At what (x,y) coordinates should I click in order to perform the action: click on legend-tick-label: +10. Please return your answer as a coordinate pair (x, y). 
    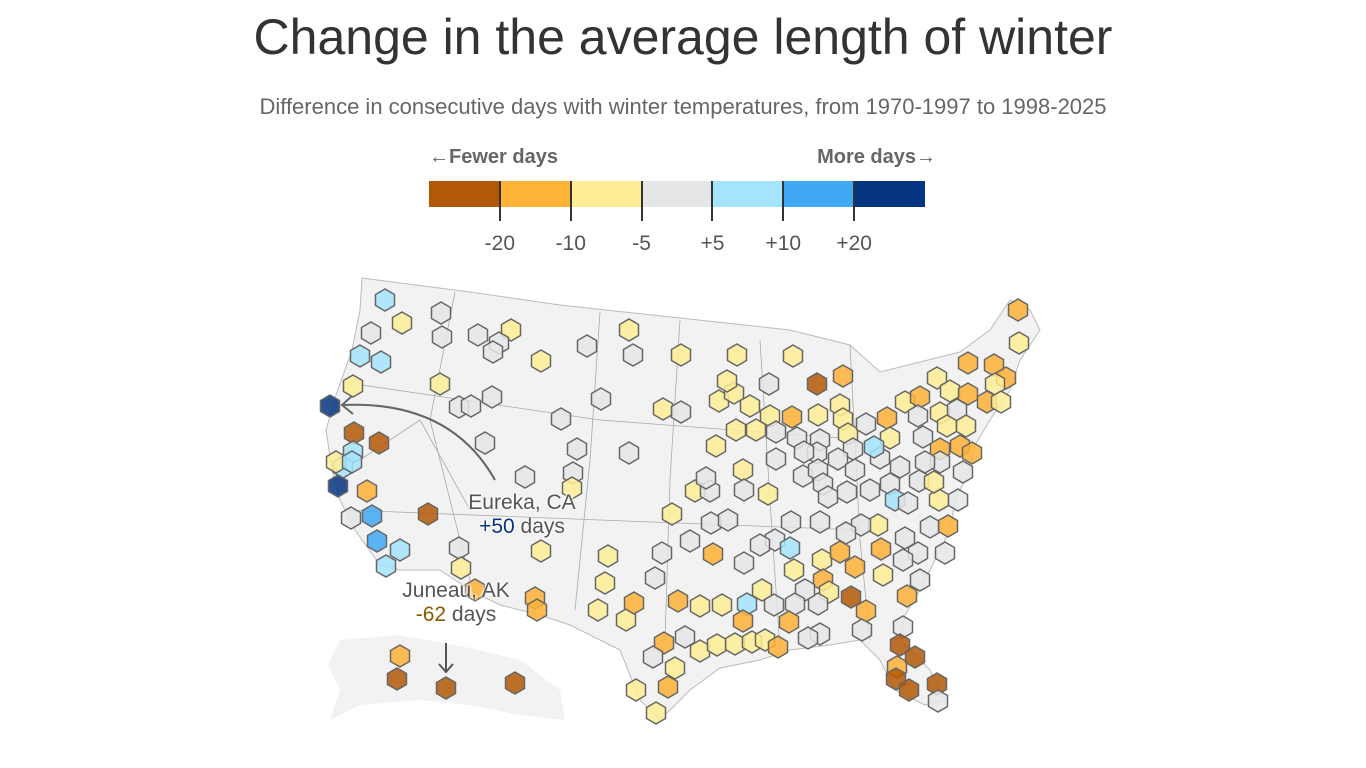
    Looking at the image, I should click on (783, 243).